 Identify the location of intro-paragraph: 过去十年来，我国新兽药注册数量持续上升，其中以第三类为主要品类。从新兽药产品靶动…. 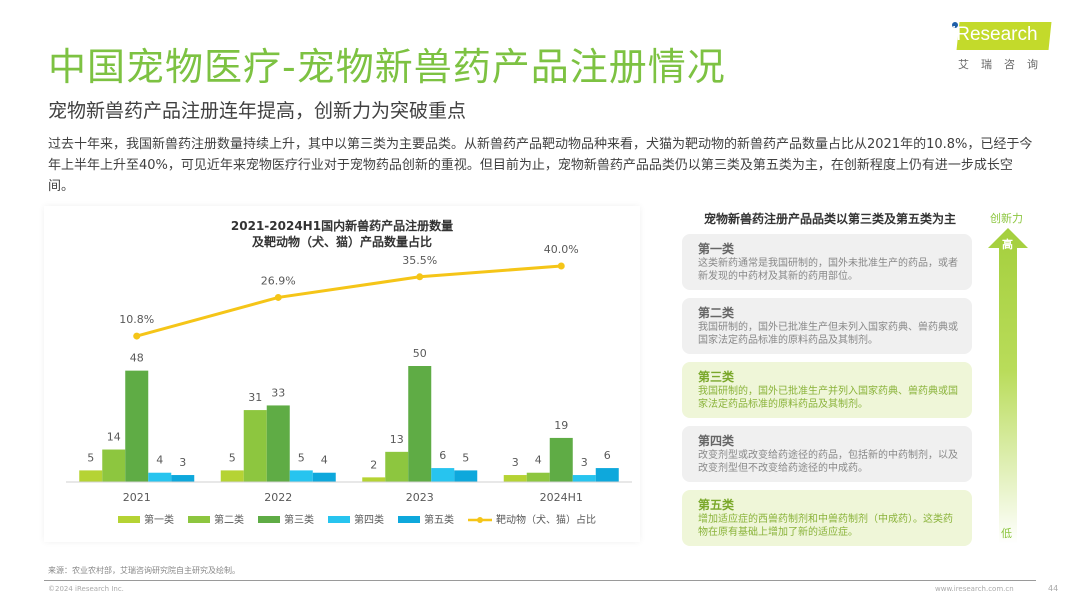
(540, 165).